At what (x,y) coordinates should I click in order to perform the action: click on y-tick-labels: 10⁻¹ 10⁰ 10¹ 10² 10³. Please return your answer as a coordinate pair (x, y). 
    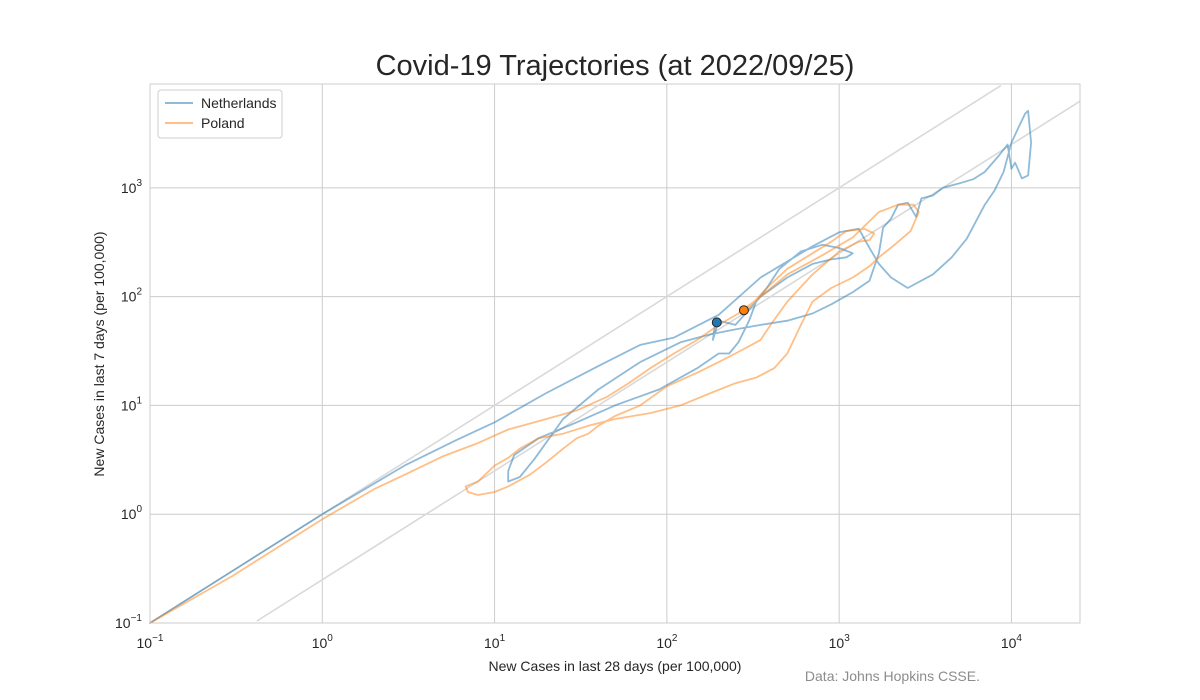
    Looking at the image, I should click on (128, 404).